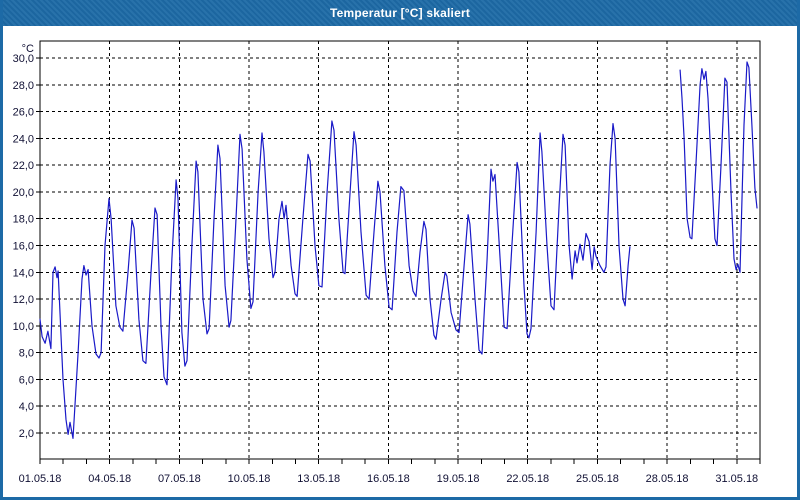  I want to click on y-tick-label: 24,0, so click(23, 139).